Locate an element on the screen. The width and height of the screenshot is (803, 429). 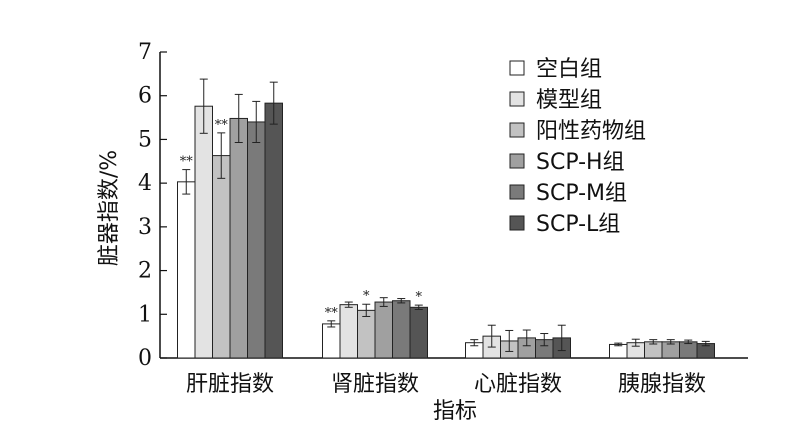
y-tick-label: 3 is located at coordinates (145, 227).